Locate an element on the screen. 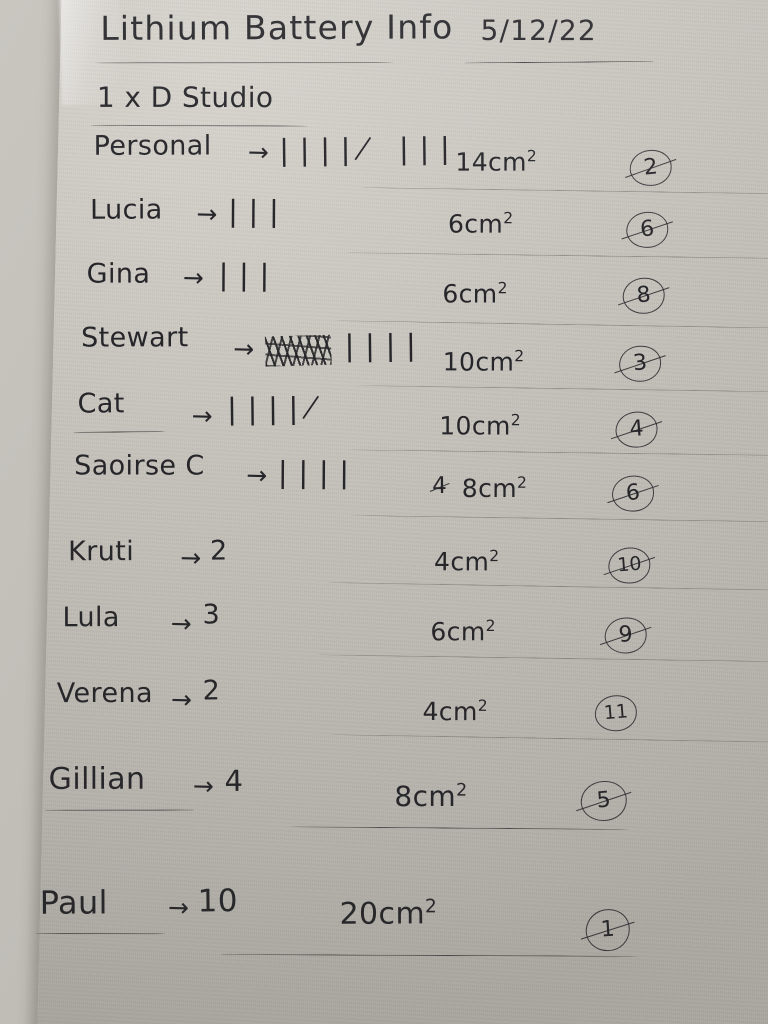 Image resolution: width=768 pixels, height=1024 pixels. row-index-value: 1 is located at coordinates (607, 929).